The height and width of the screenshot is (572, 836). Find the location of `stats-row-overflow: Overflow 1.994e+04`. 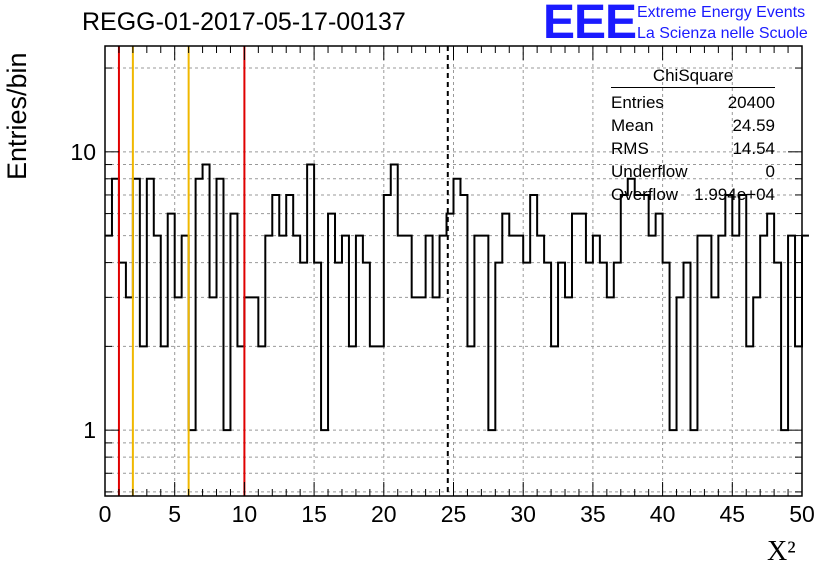

stats-row-overflow: Overflow 1.994e+04 is located at coordinates (693, 194).